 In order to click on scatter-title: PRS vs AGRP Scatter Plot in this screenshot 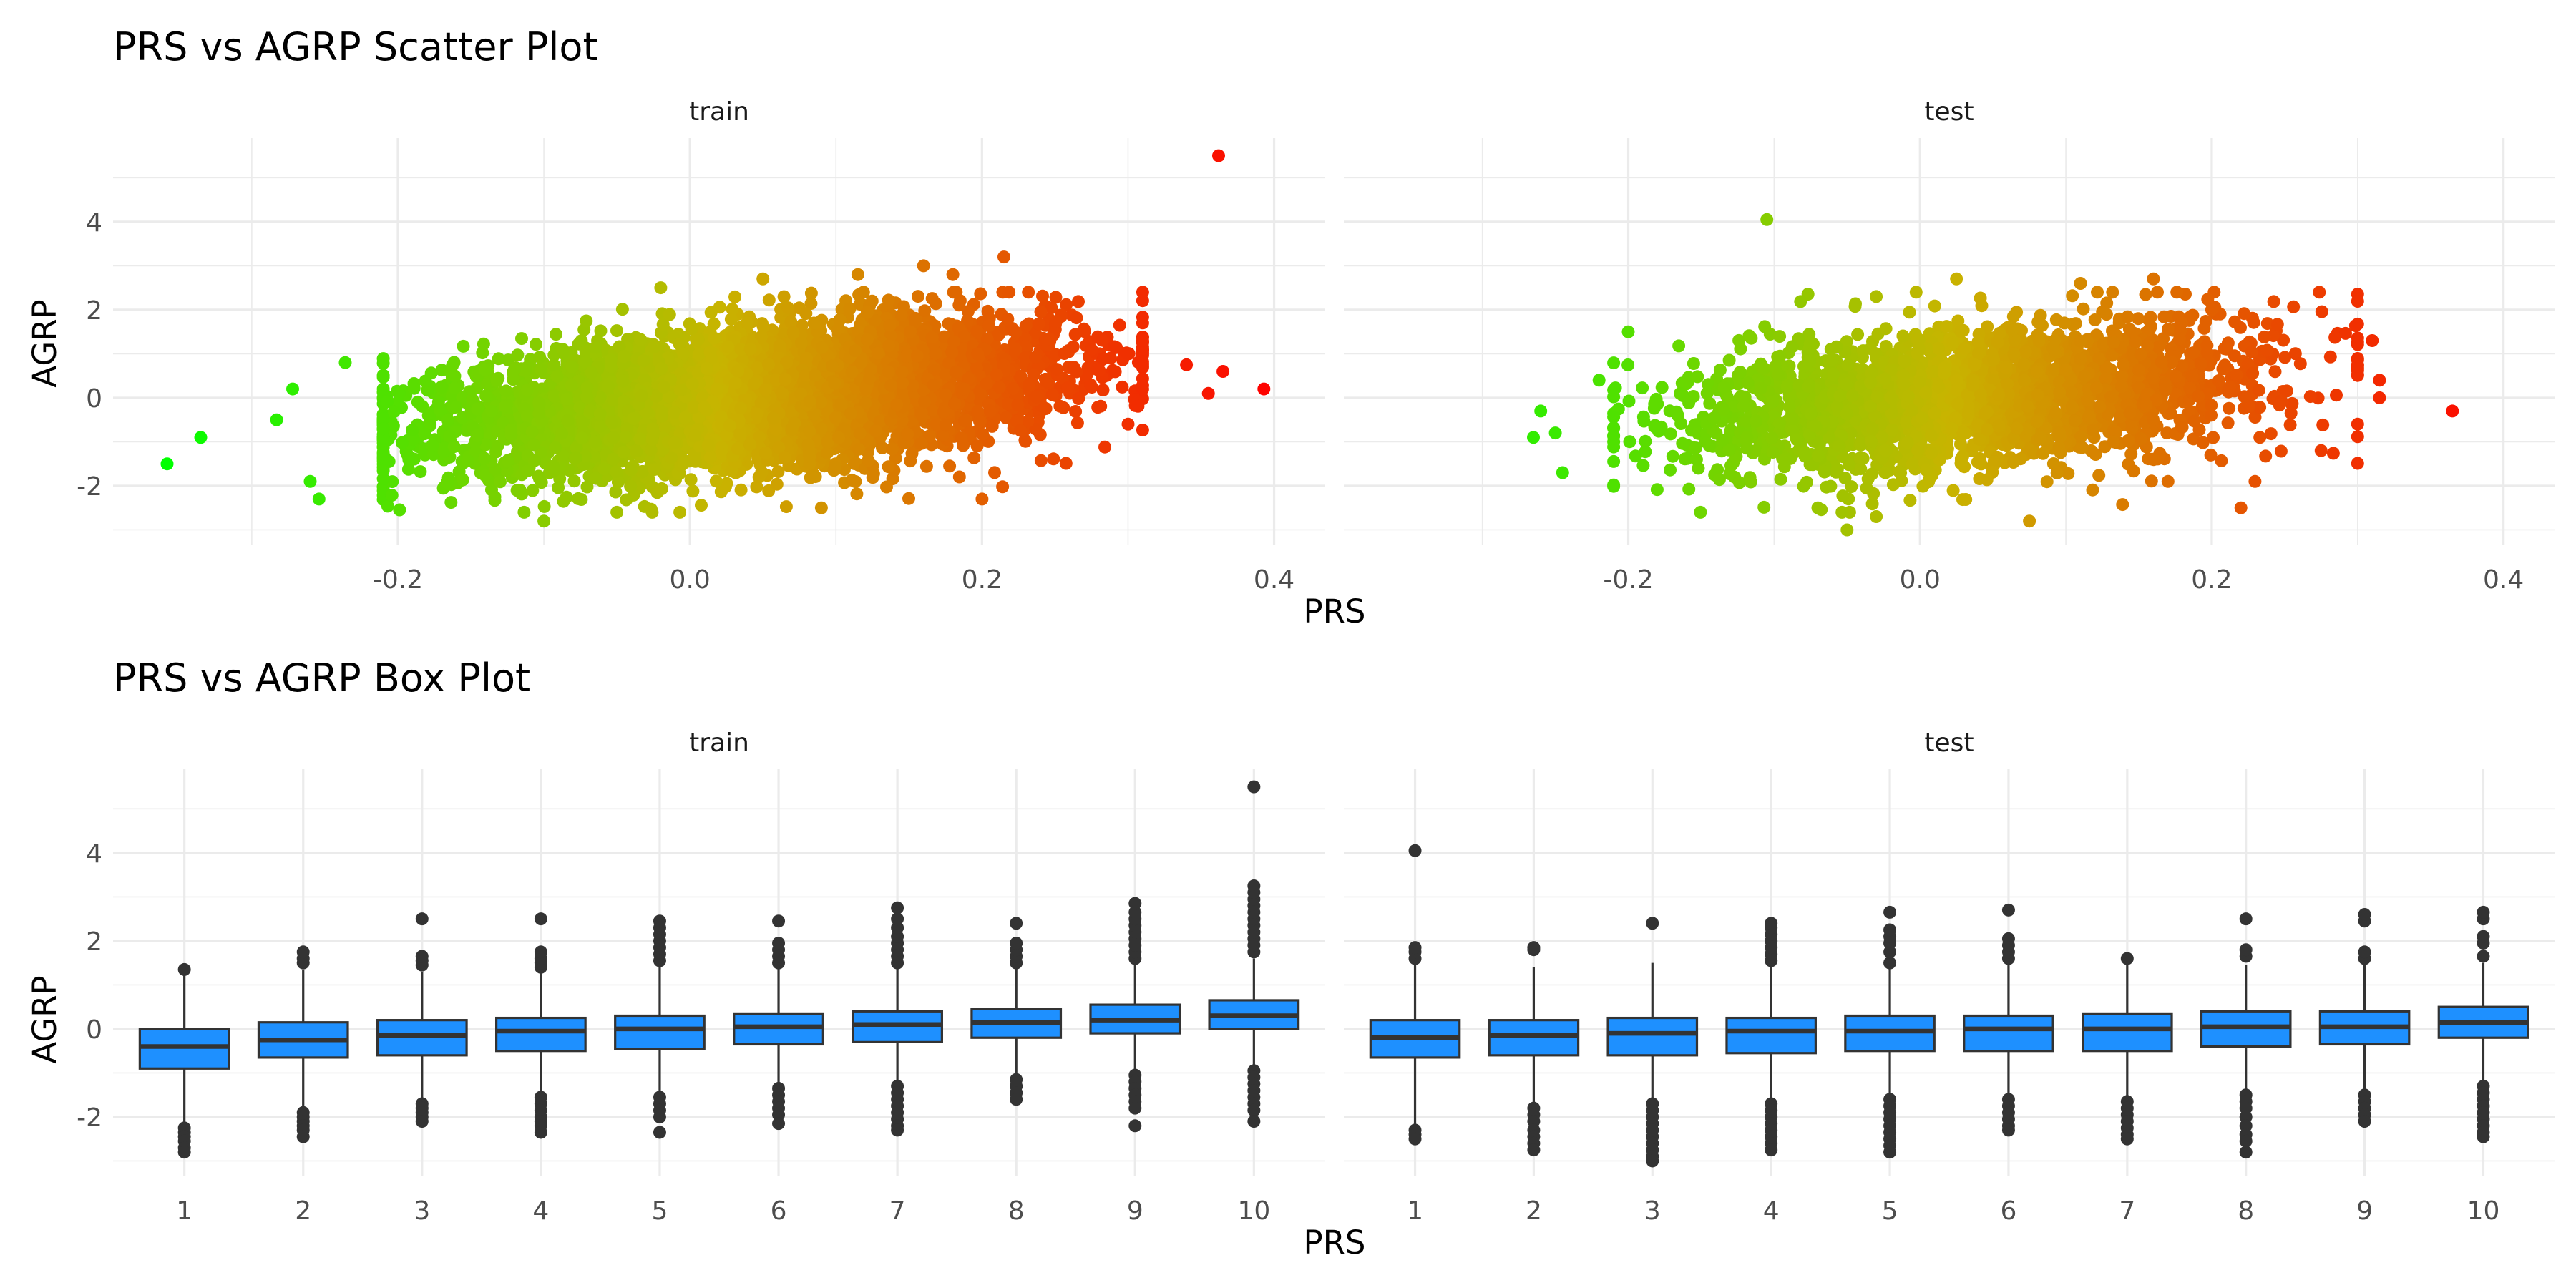, I will do `click(355, 46)`.